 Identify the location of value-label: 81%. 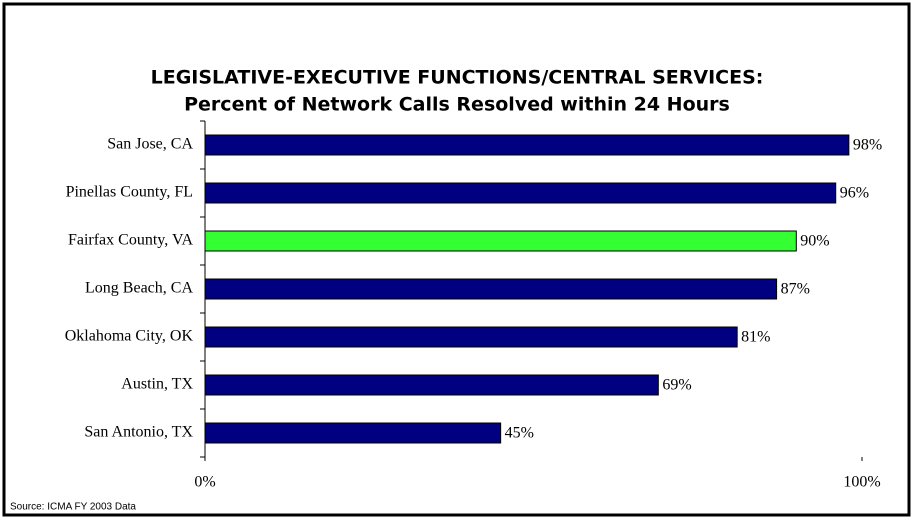
(755, 337).